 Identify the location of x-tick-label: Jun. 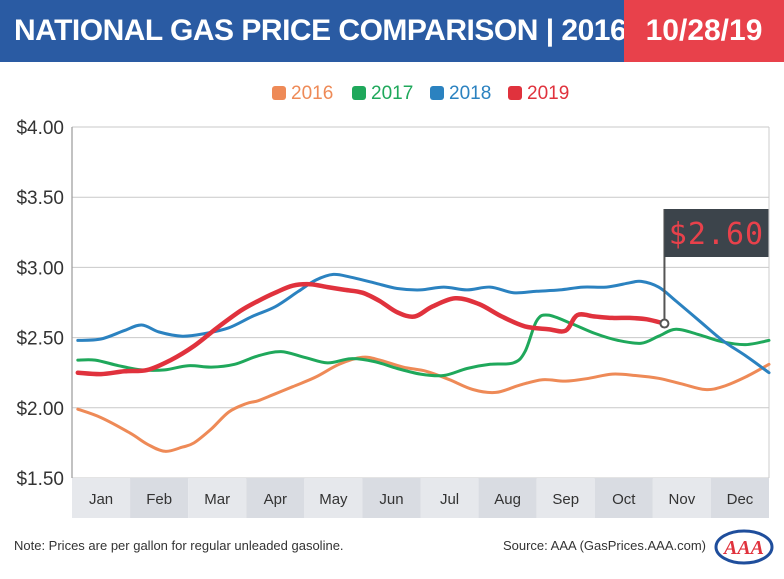
(391, 499).